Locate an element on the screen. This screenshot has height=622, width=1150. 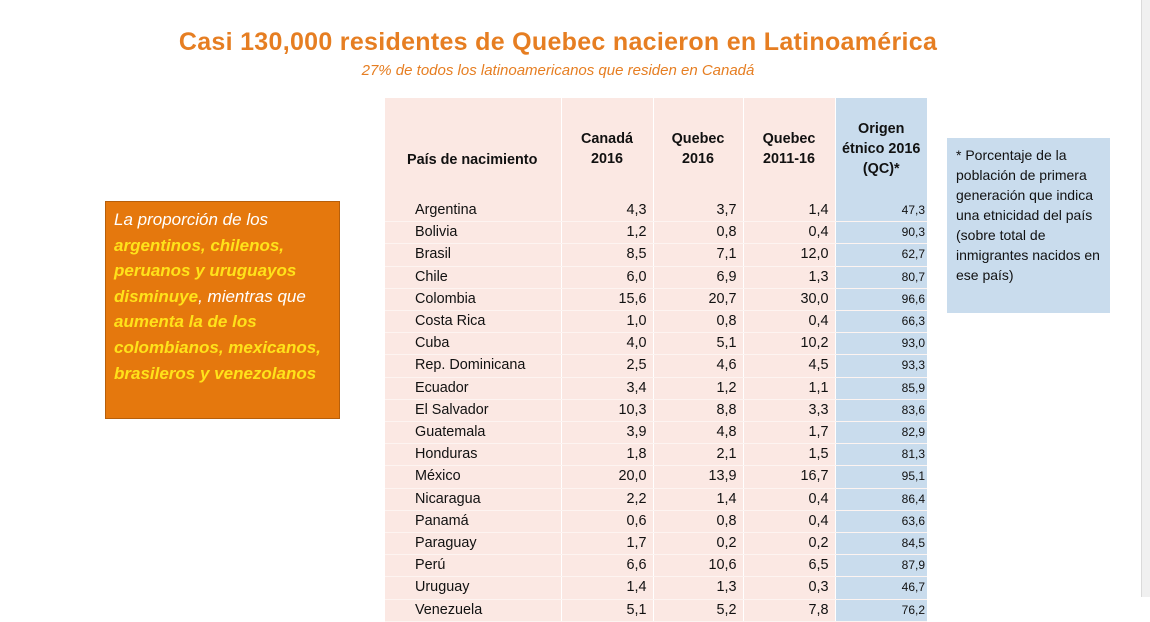
cell-canada-2016: 2,2 is located at coordinates (606, 499).